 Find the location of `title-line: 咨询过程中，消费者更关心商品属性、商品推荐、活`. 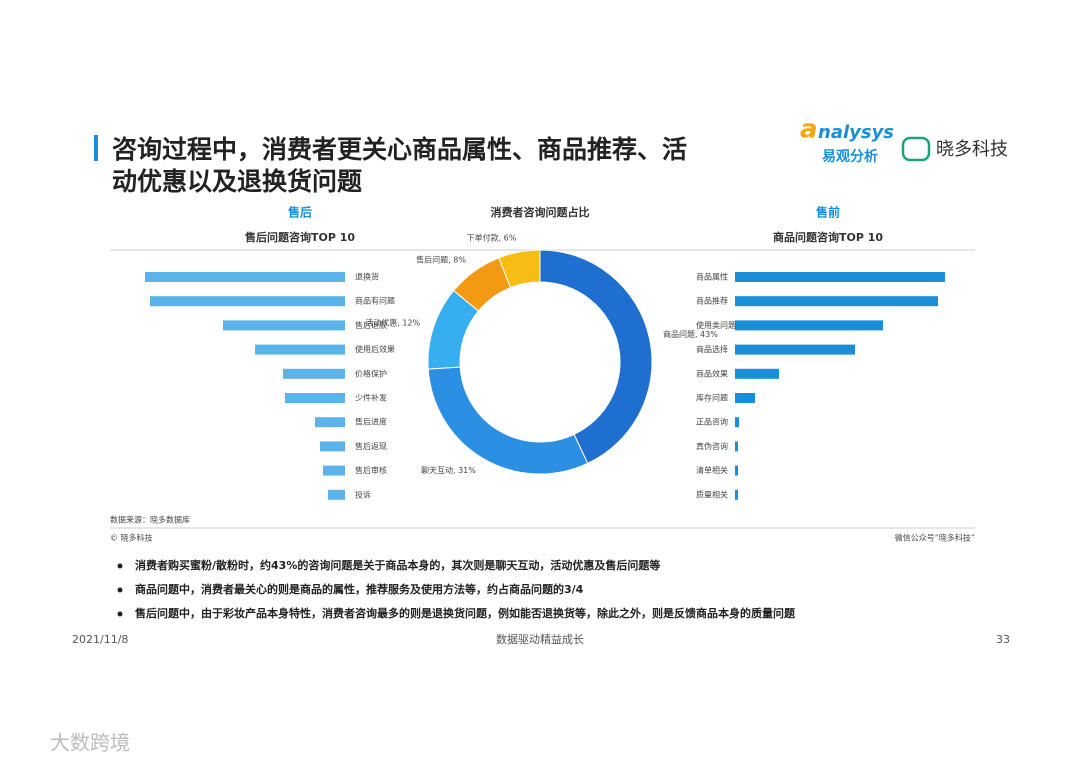

title-line: 咨询过程中，消费者更关心商品属性、商品推荐、活 is located at coordinates (399, 149).